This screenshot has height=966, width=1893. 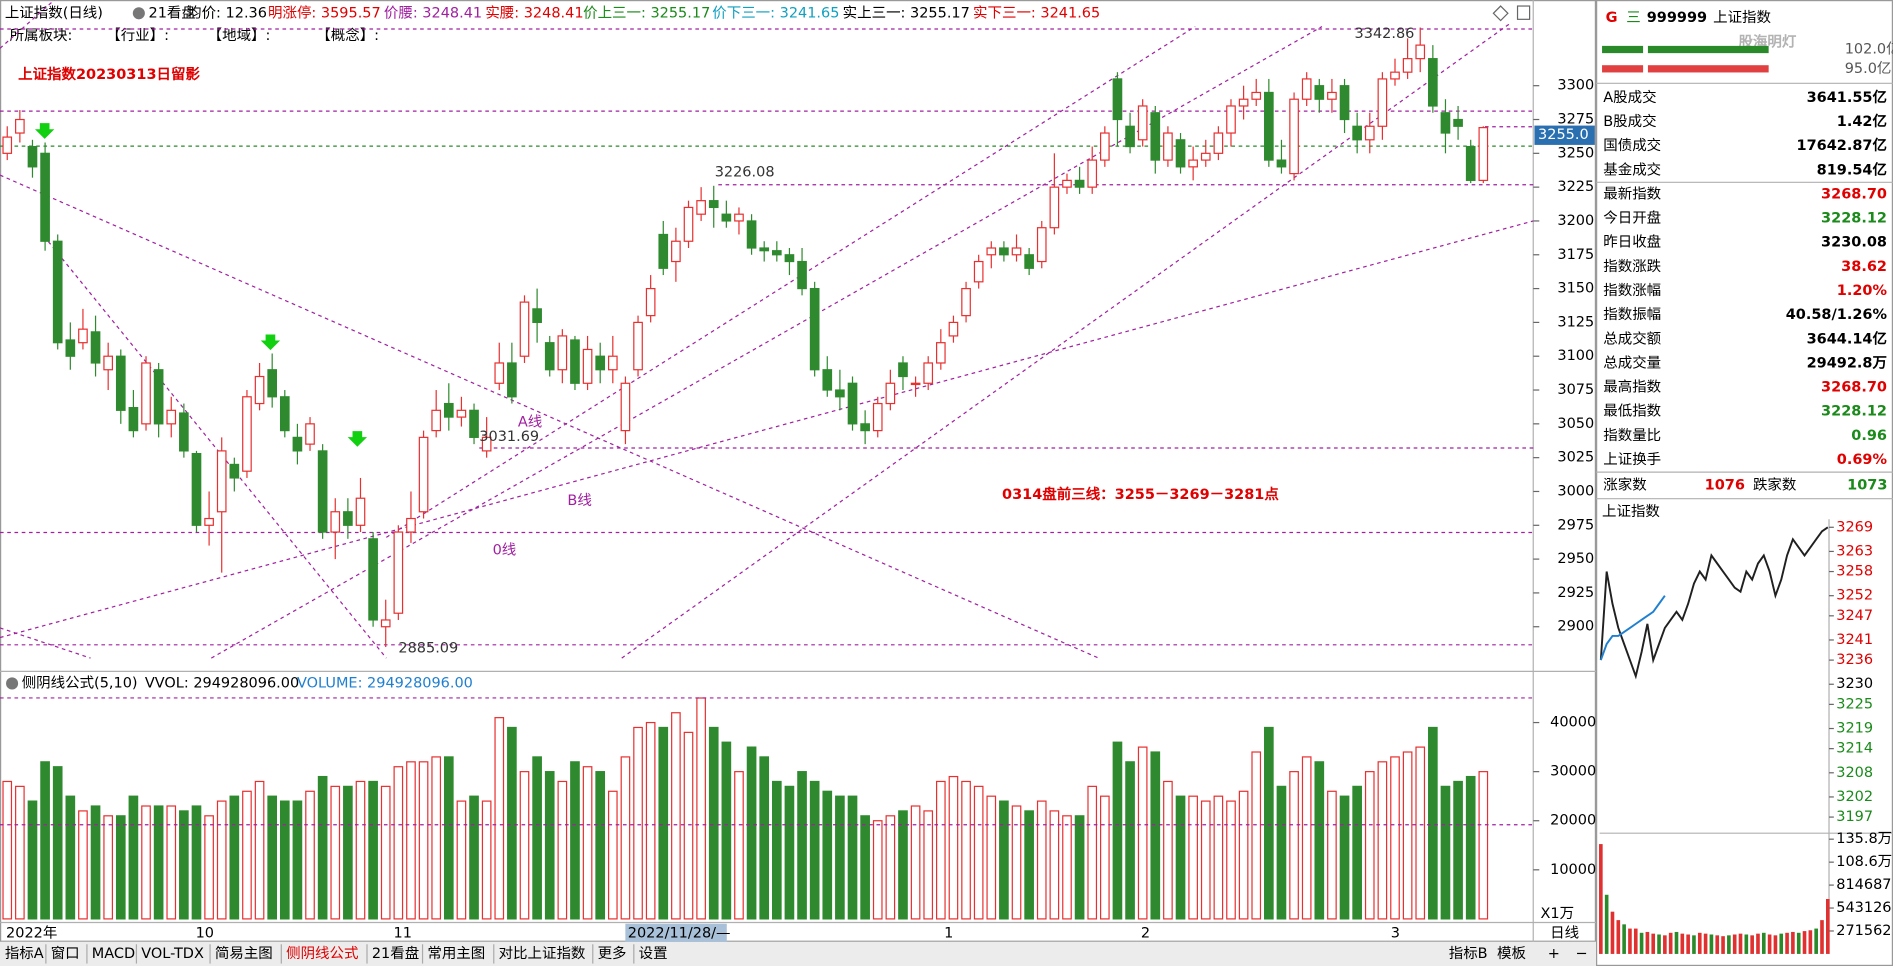 What do you see at coordinates (505, 550) in the screenshot?
I see `line-label: 0线` at bounding box center [505, 550].